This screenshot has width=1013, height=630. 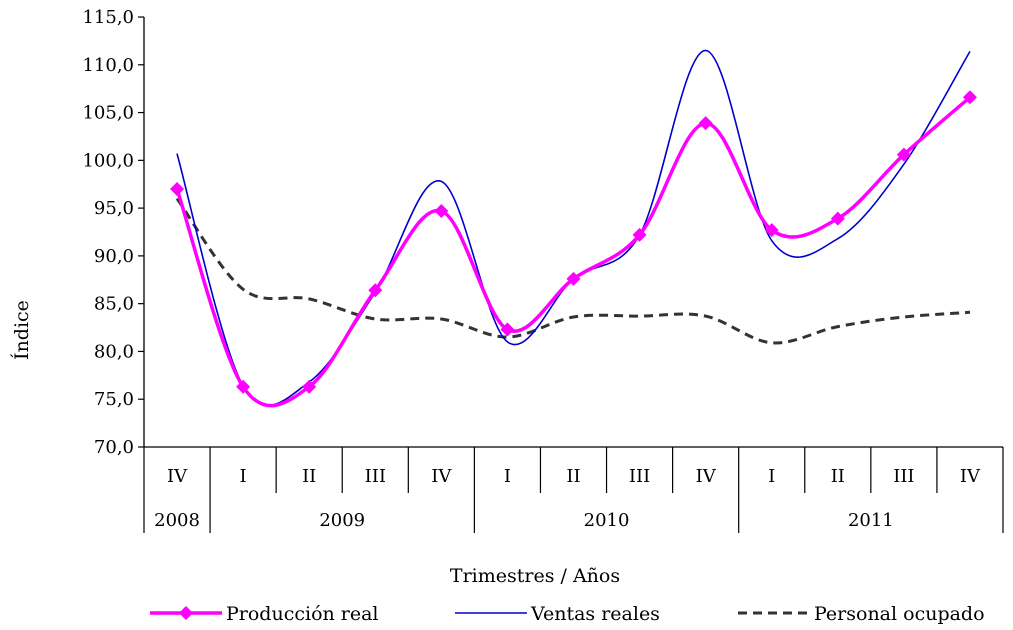 I want to click on y-tick-label: 75,0, so click(x=114, y=399).